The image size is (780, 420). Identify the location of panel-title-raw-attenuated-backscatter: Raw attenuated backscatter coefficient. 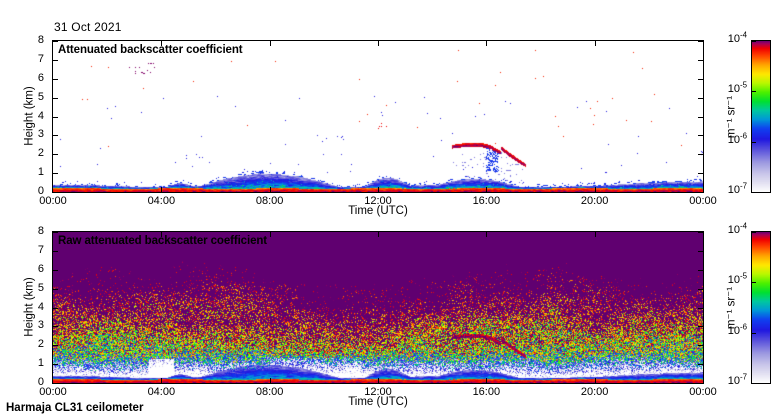
(163, 241).